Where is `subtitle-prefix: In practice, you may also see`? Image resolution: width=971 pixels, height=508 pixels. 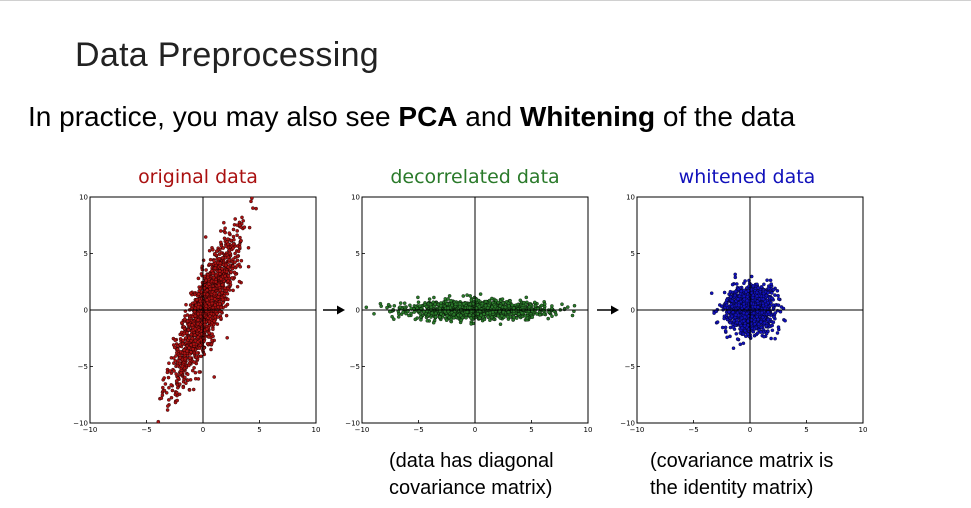
subtitle-prefix: In practice, you may also see is located at coordinates (213, 116).